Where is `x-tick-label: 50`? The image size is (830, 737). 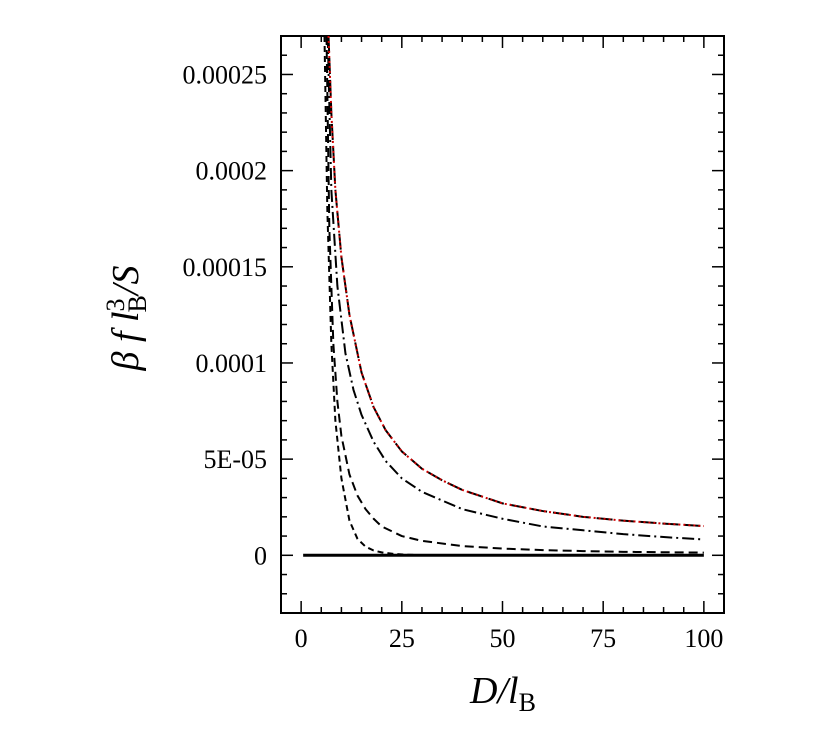 x-tick-label: 50 is located at coordinates (503, 638).